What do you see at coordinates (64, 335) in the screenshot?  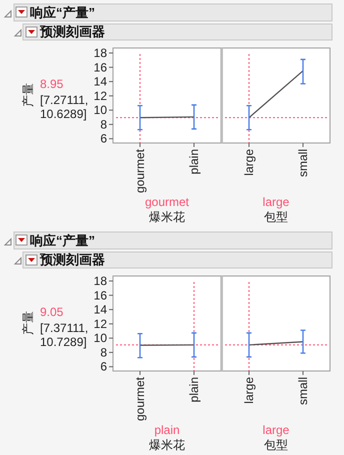 I see `text: [7.37111, 10.7289]` at bounding box center [64, 335].